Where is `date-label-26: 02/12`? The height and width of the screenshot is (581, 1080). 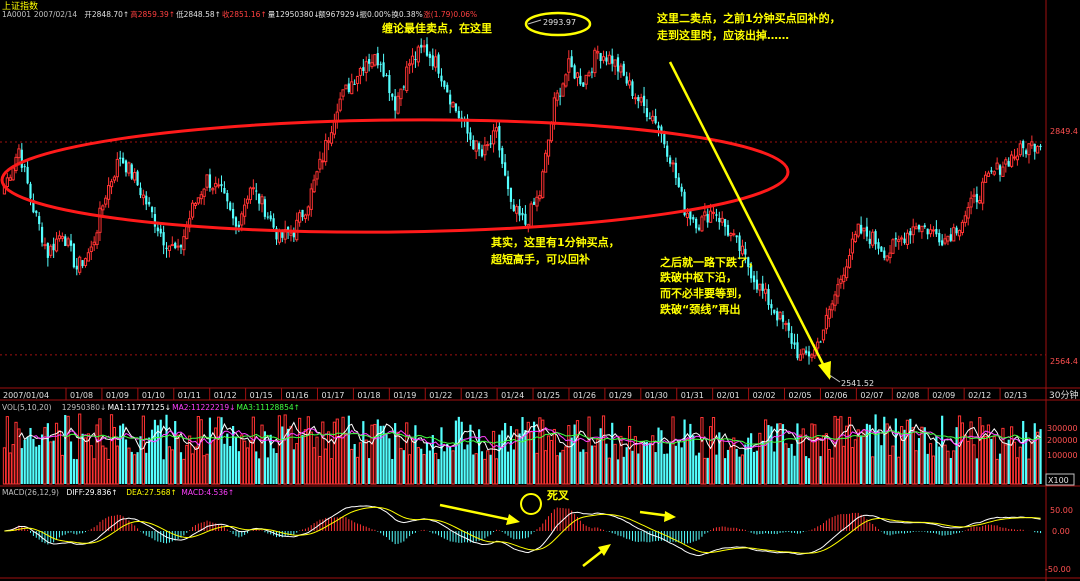
date-label-26: 02/12 is located at coordinates (979, 395).